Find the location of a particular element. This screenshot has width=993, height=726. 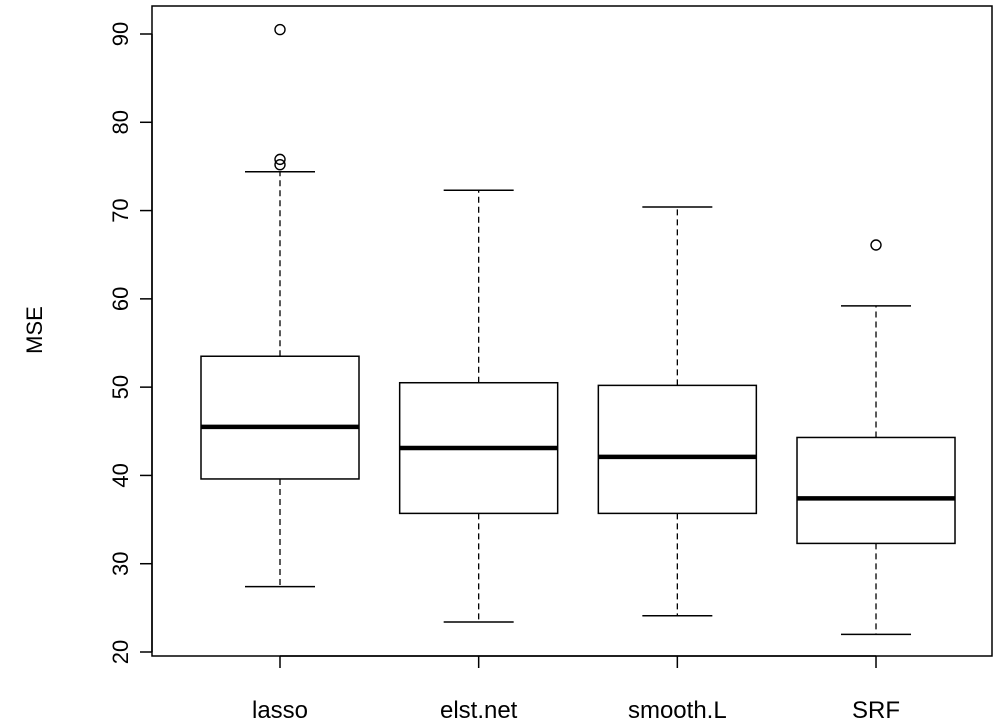

y-tick-label: 60 is located at coordinates (120, 299).